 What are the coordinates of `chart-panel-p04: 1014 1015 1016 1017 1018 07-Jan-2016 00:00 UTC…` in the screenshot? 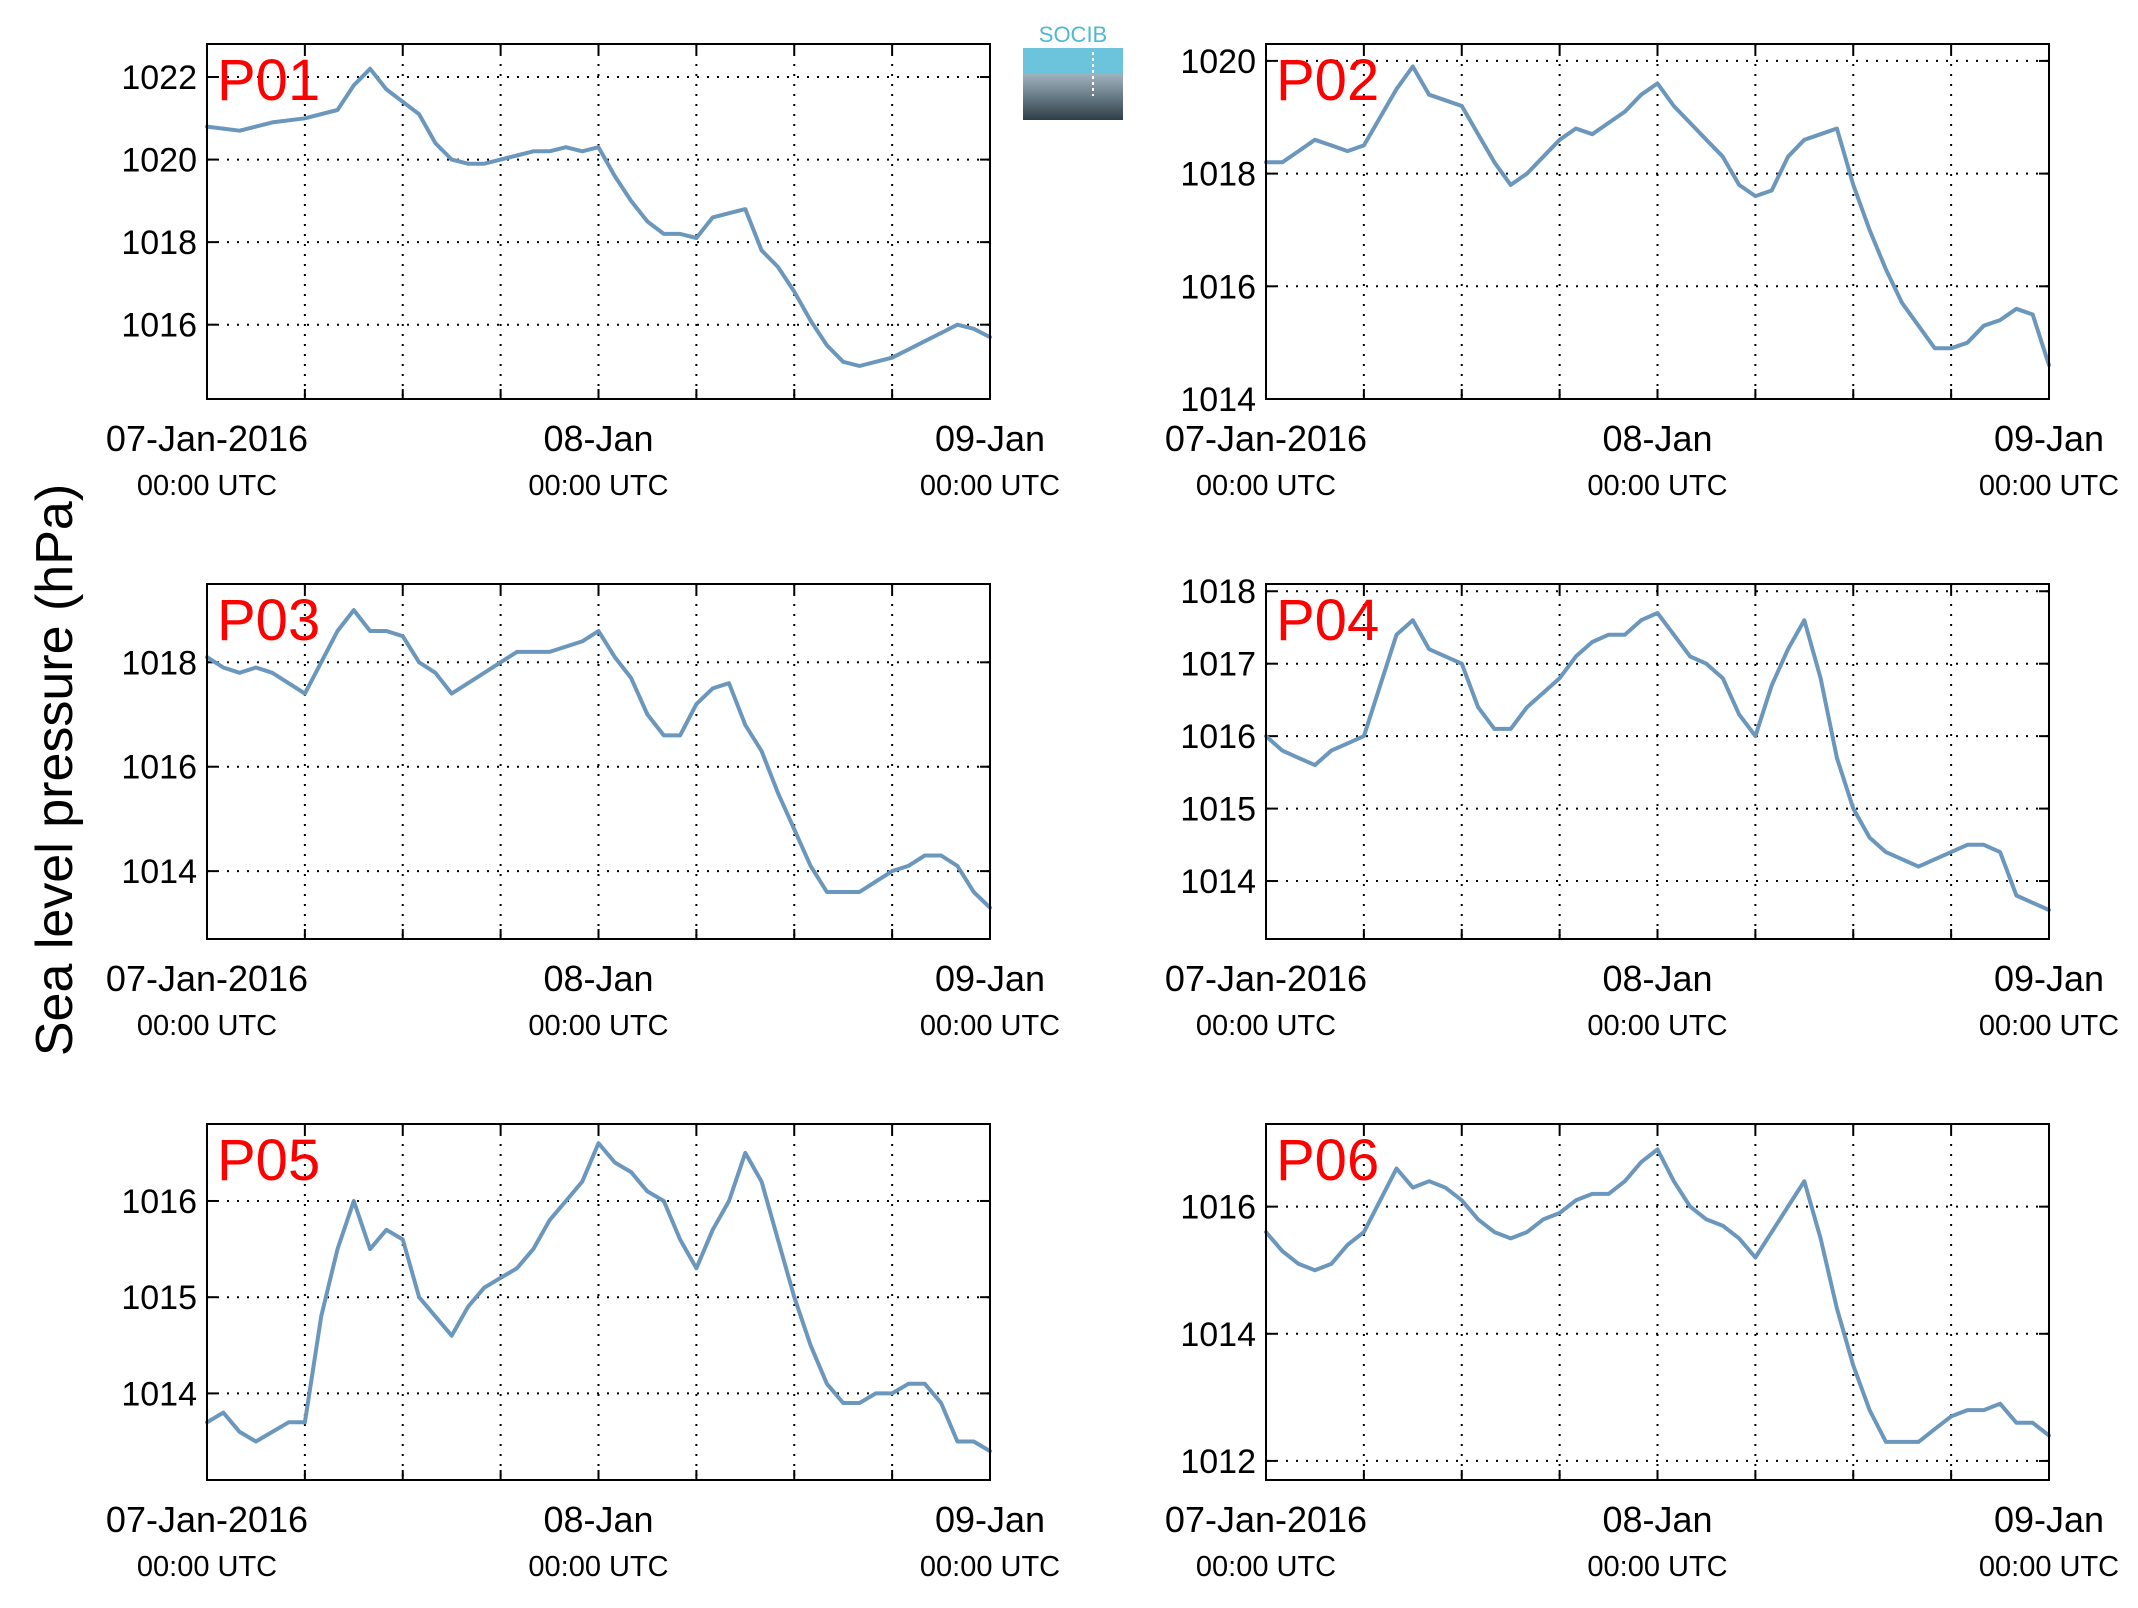 It's located at (1642, 807).